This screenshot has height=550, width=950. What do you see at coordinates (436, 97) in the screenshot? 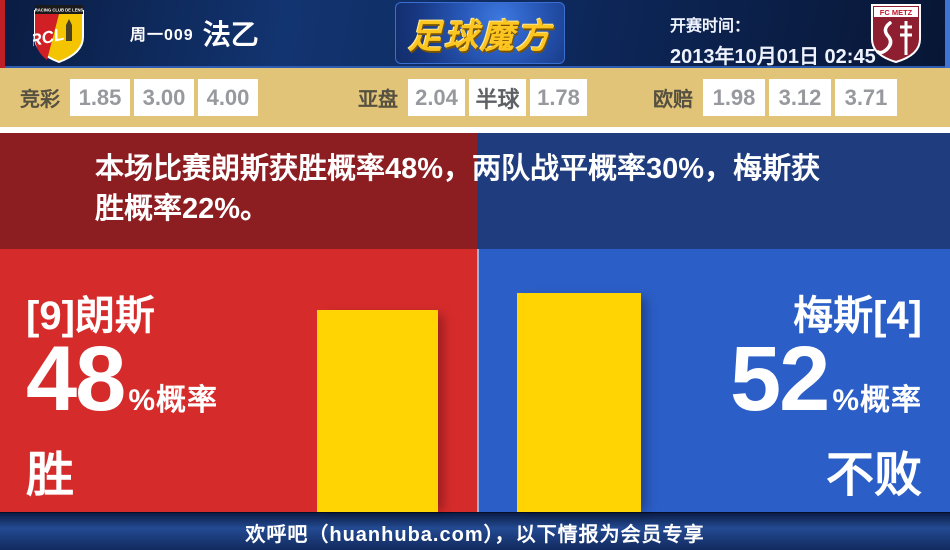
I see `odds-value: 2.04` at bounding box center [436, 97].